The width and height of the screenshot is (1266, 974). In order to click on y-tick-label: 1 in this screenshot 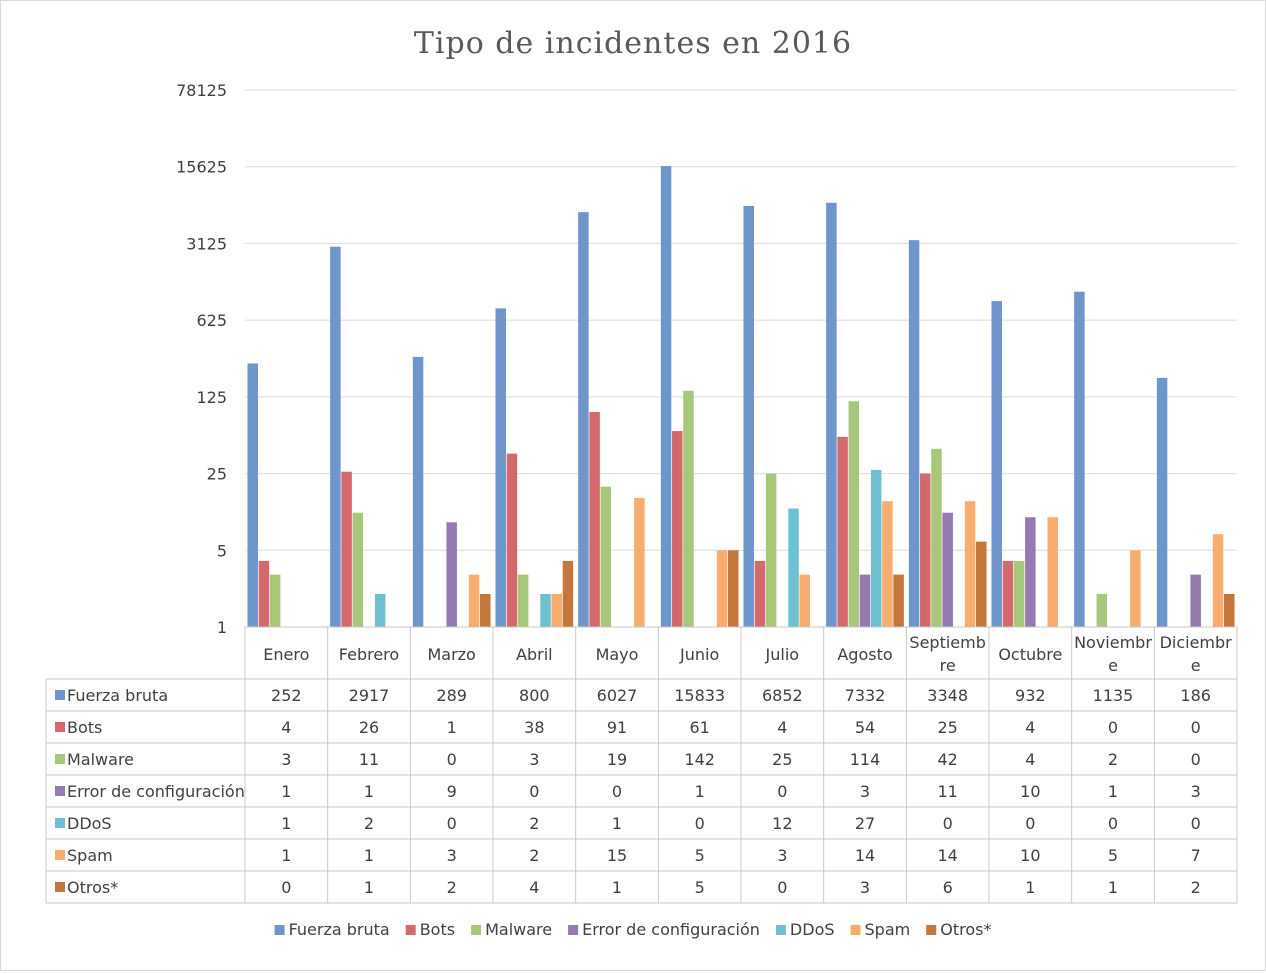, I will do `click(222, 627)`.